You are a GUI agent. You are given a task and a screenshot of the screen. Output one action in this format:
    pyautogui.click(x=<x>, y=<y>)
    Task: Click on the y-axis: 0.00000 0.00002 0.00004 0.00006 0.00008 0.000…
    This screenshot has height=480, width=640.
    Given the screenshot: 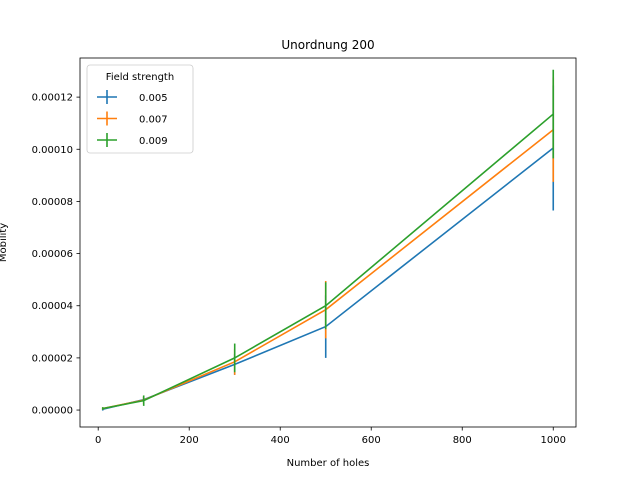 What is the action you would take?
    pyautogui.click(x=56, y=255)
    